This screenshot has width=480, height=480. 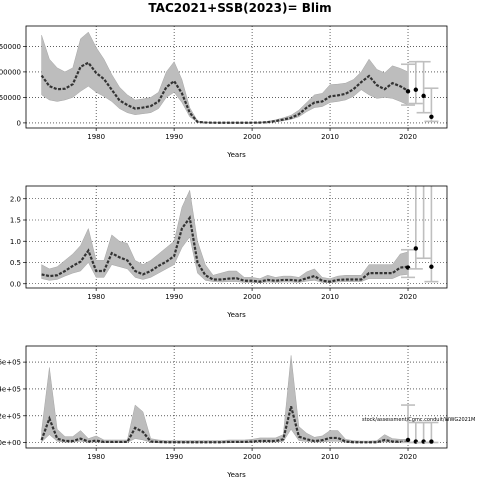 I want to click on y-tick-label: 100000, so click(x=10, y=72).